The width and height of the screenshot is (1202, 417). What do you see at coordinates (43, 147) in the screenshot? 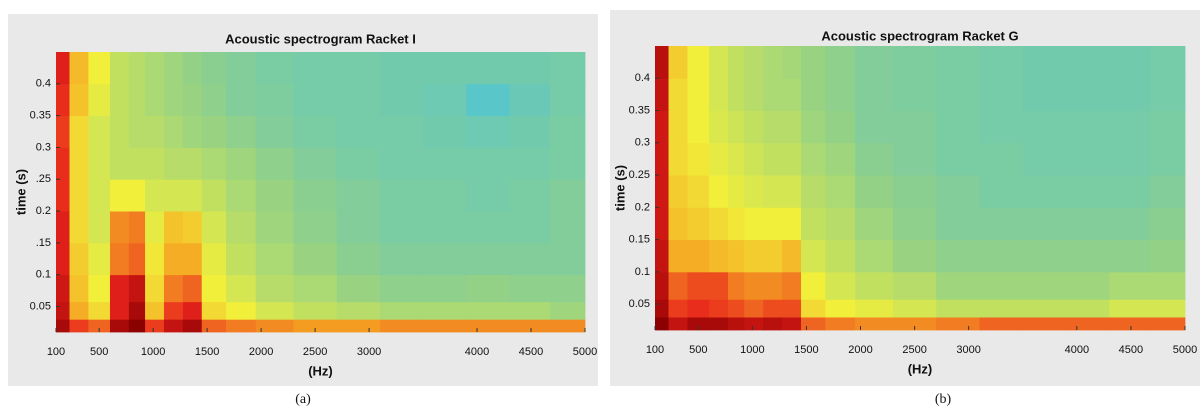
I see `y-tick-label: 0.3` at bounding box center [43, 147].